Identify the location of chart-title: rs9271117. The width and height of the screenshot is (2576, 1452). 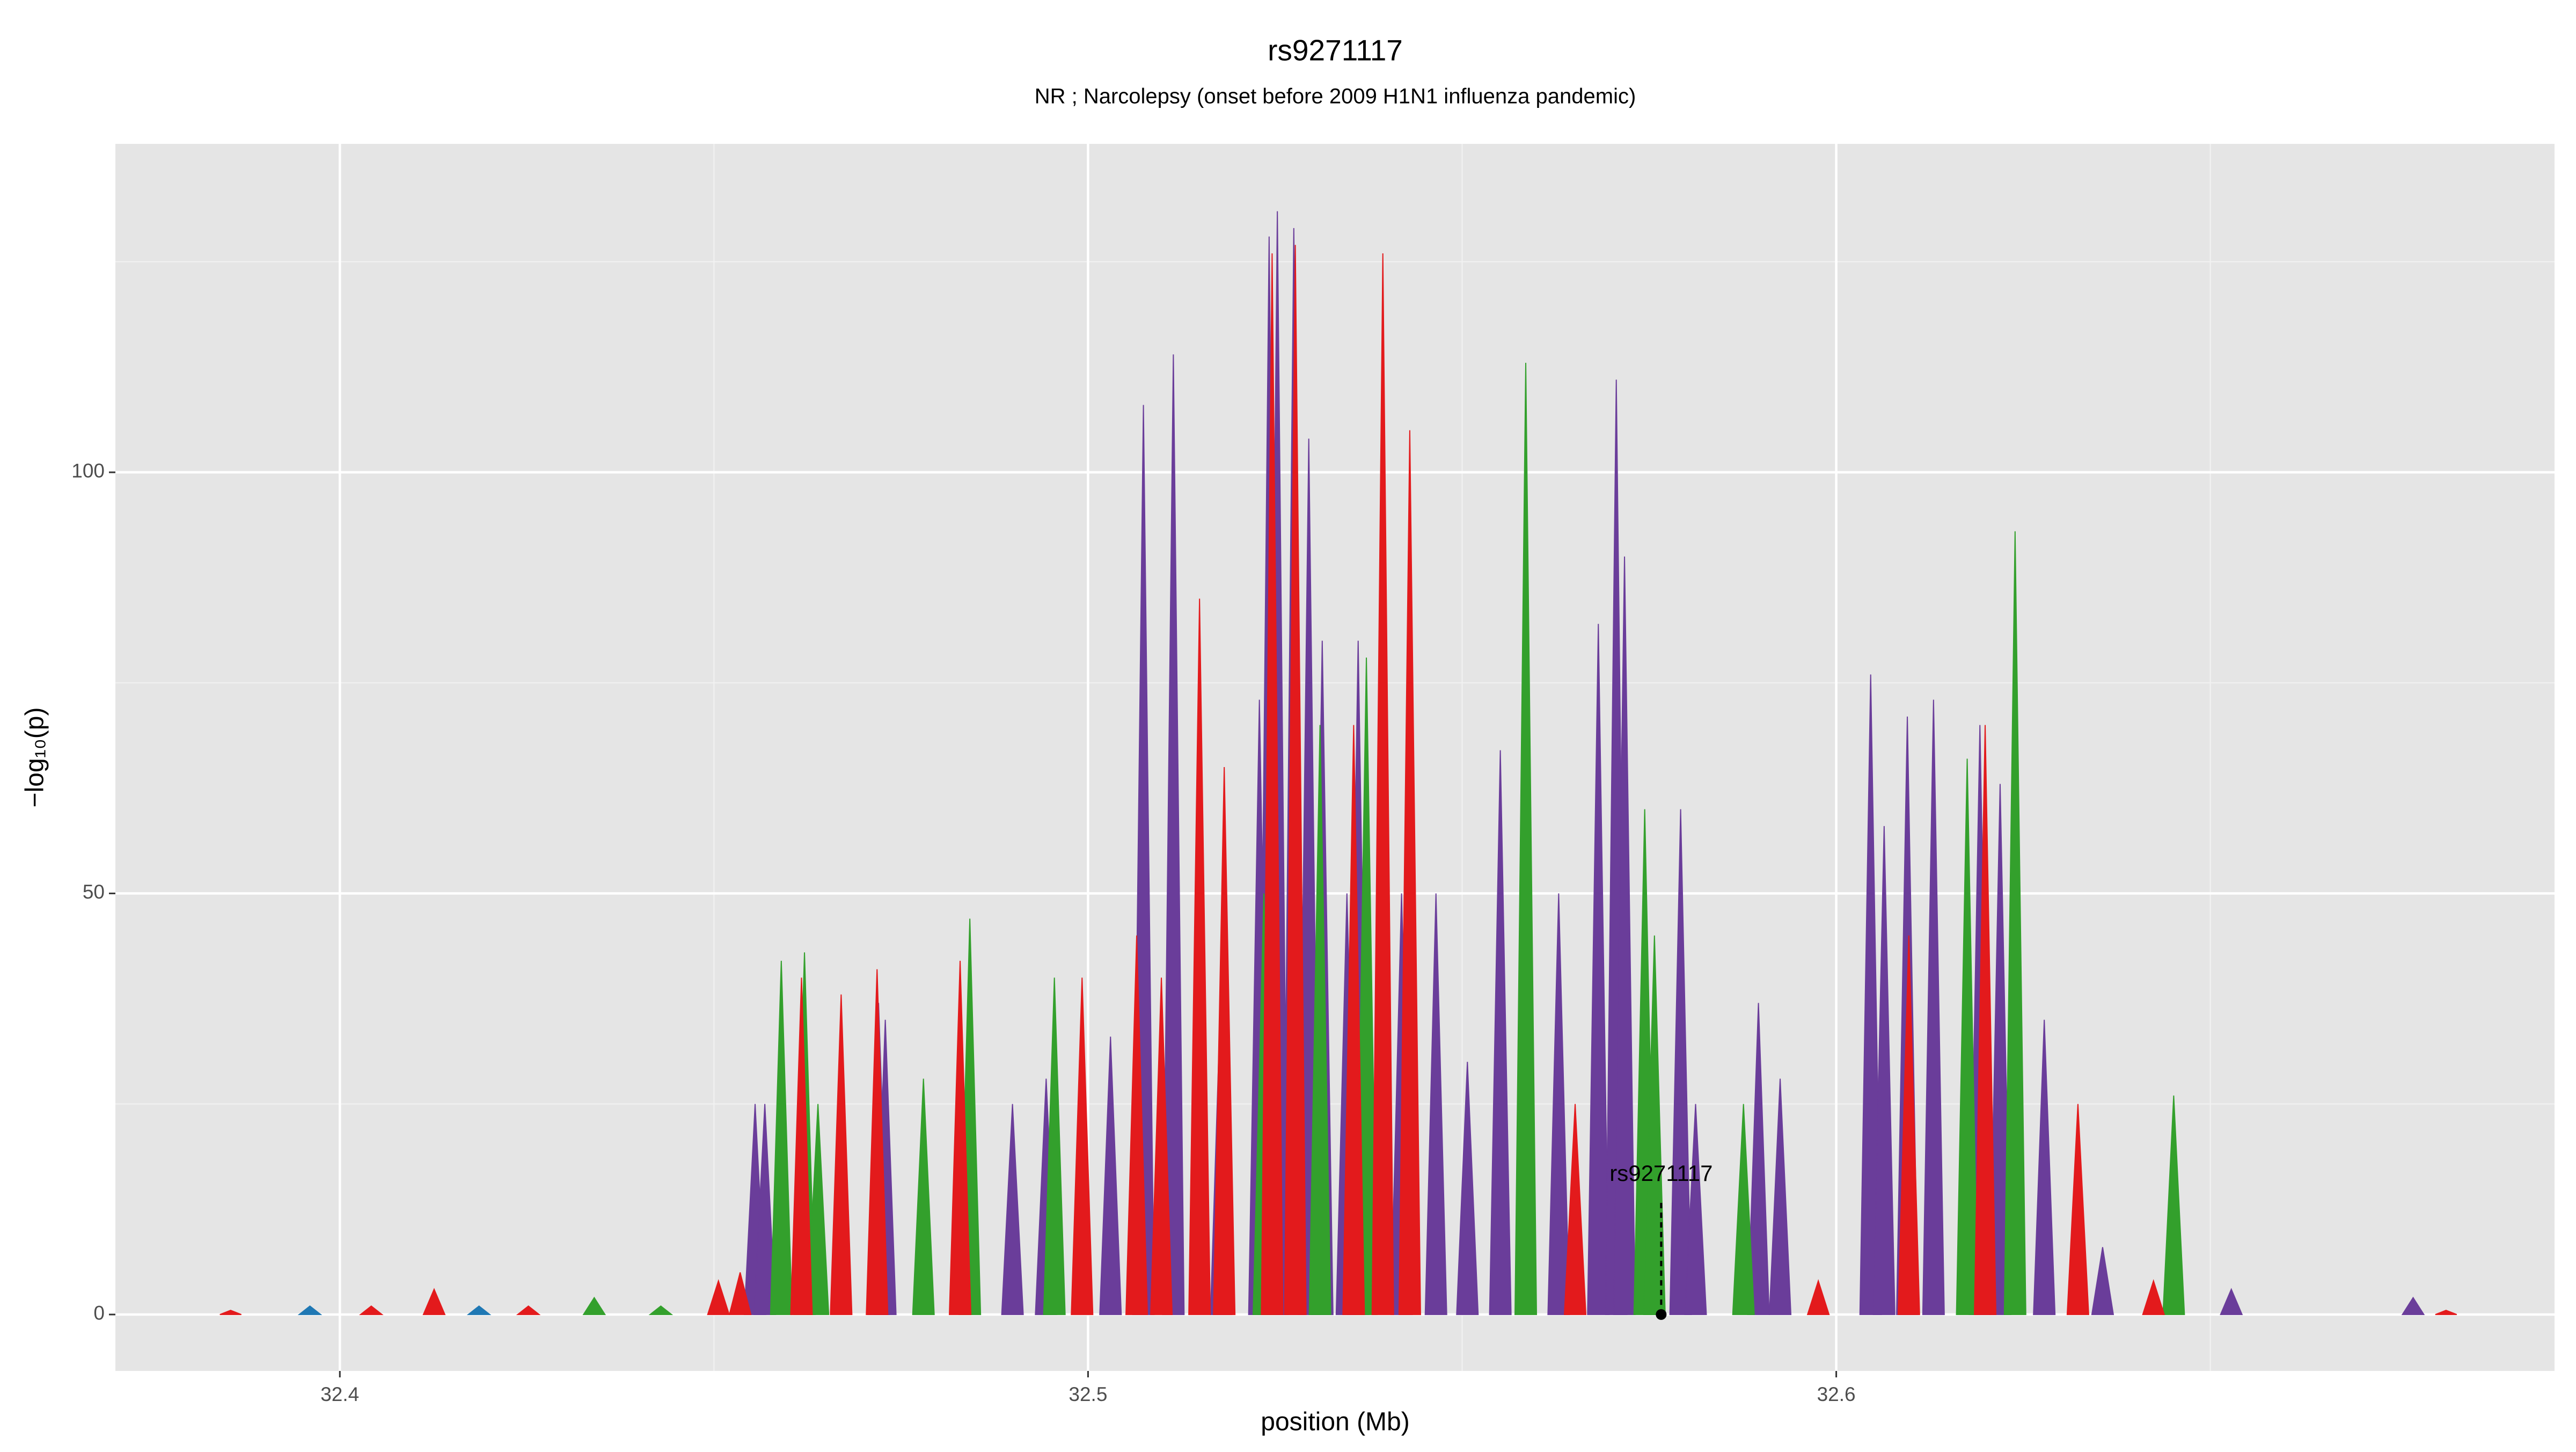
(1335, 50).